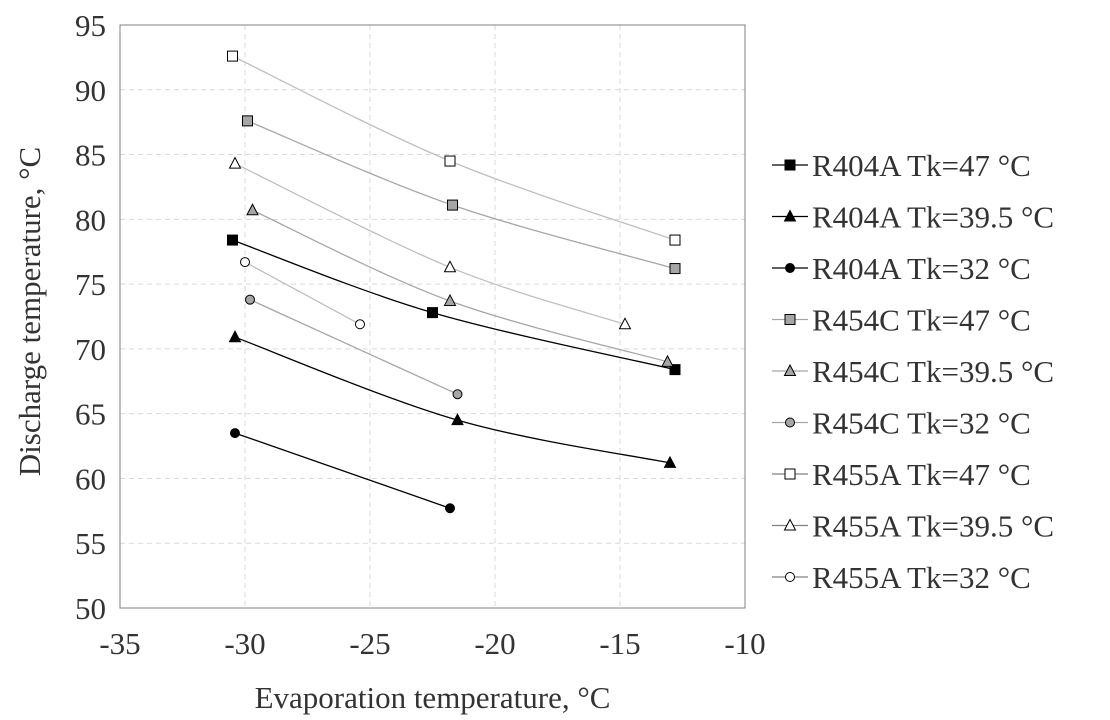  I want to click on y-tick-label: 75, so click(90, 284).